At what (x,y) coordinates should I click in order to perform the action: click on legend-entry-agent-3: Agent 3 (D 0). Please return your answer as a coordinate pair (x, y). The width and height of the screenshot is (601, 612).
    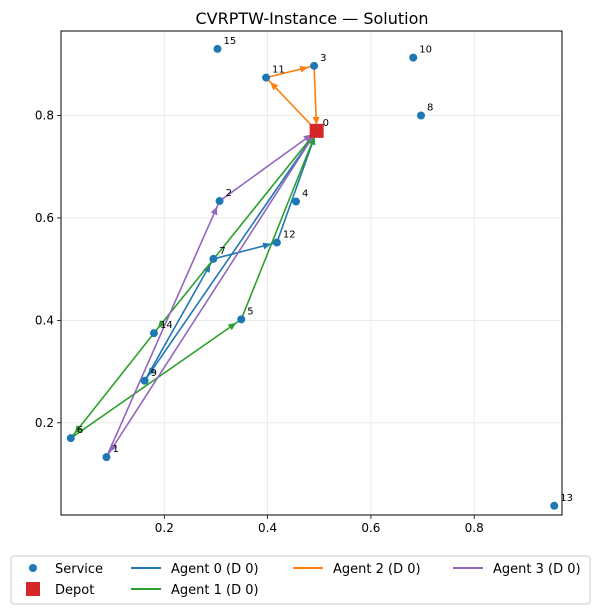
    Looking at the image, I should click on (517, 569).